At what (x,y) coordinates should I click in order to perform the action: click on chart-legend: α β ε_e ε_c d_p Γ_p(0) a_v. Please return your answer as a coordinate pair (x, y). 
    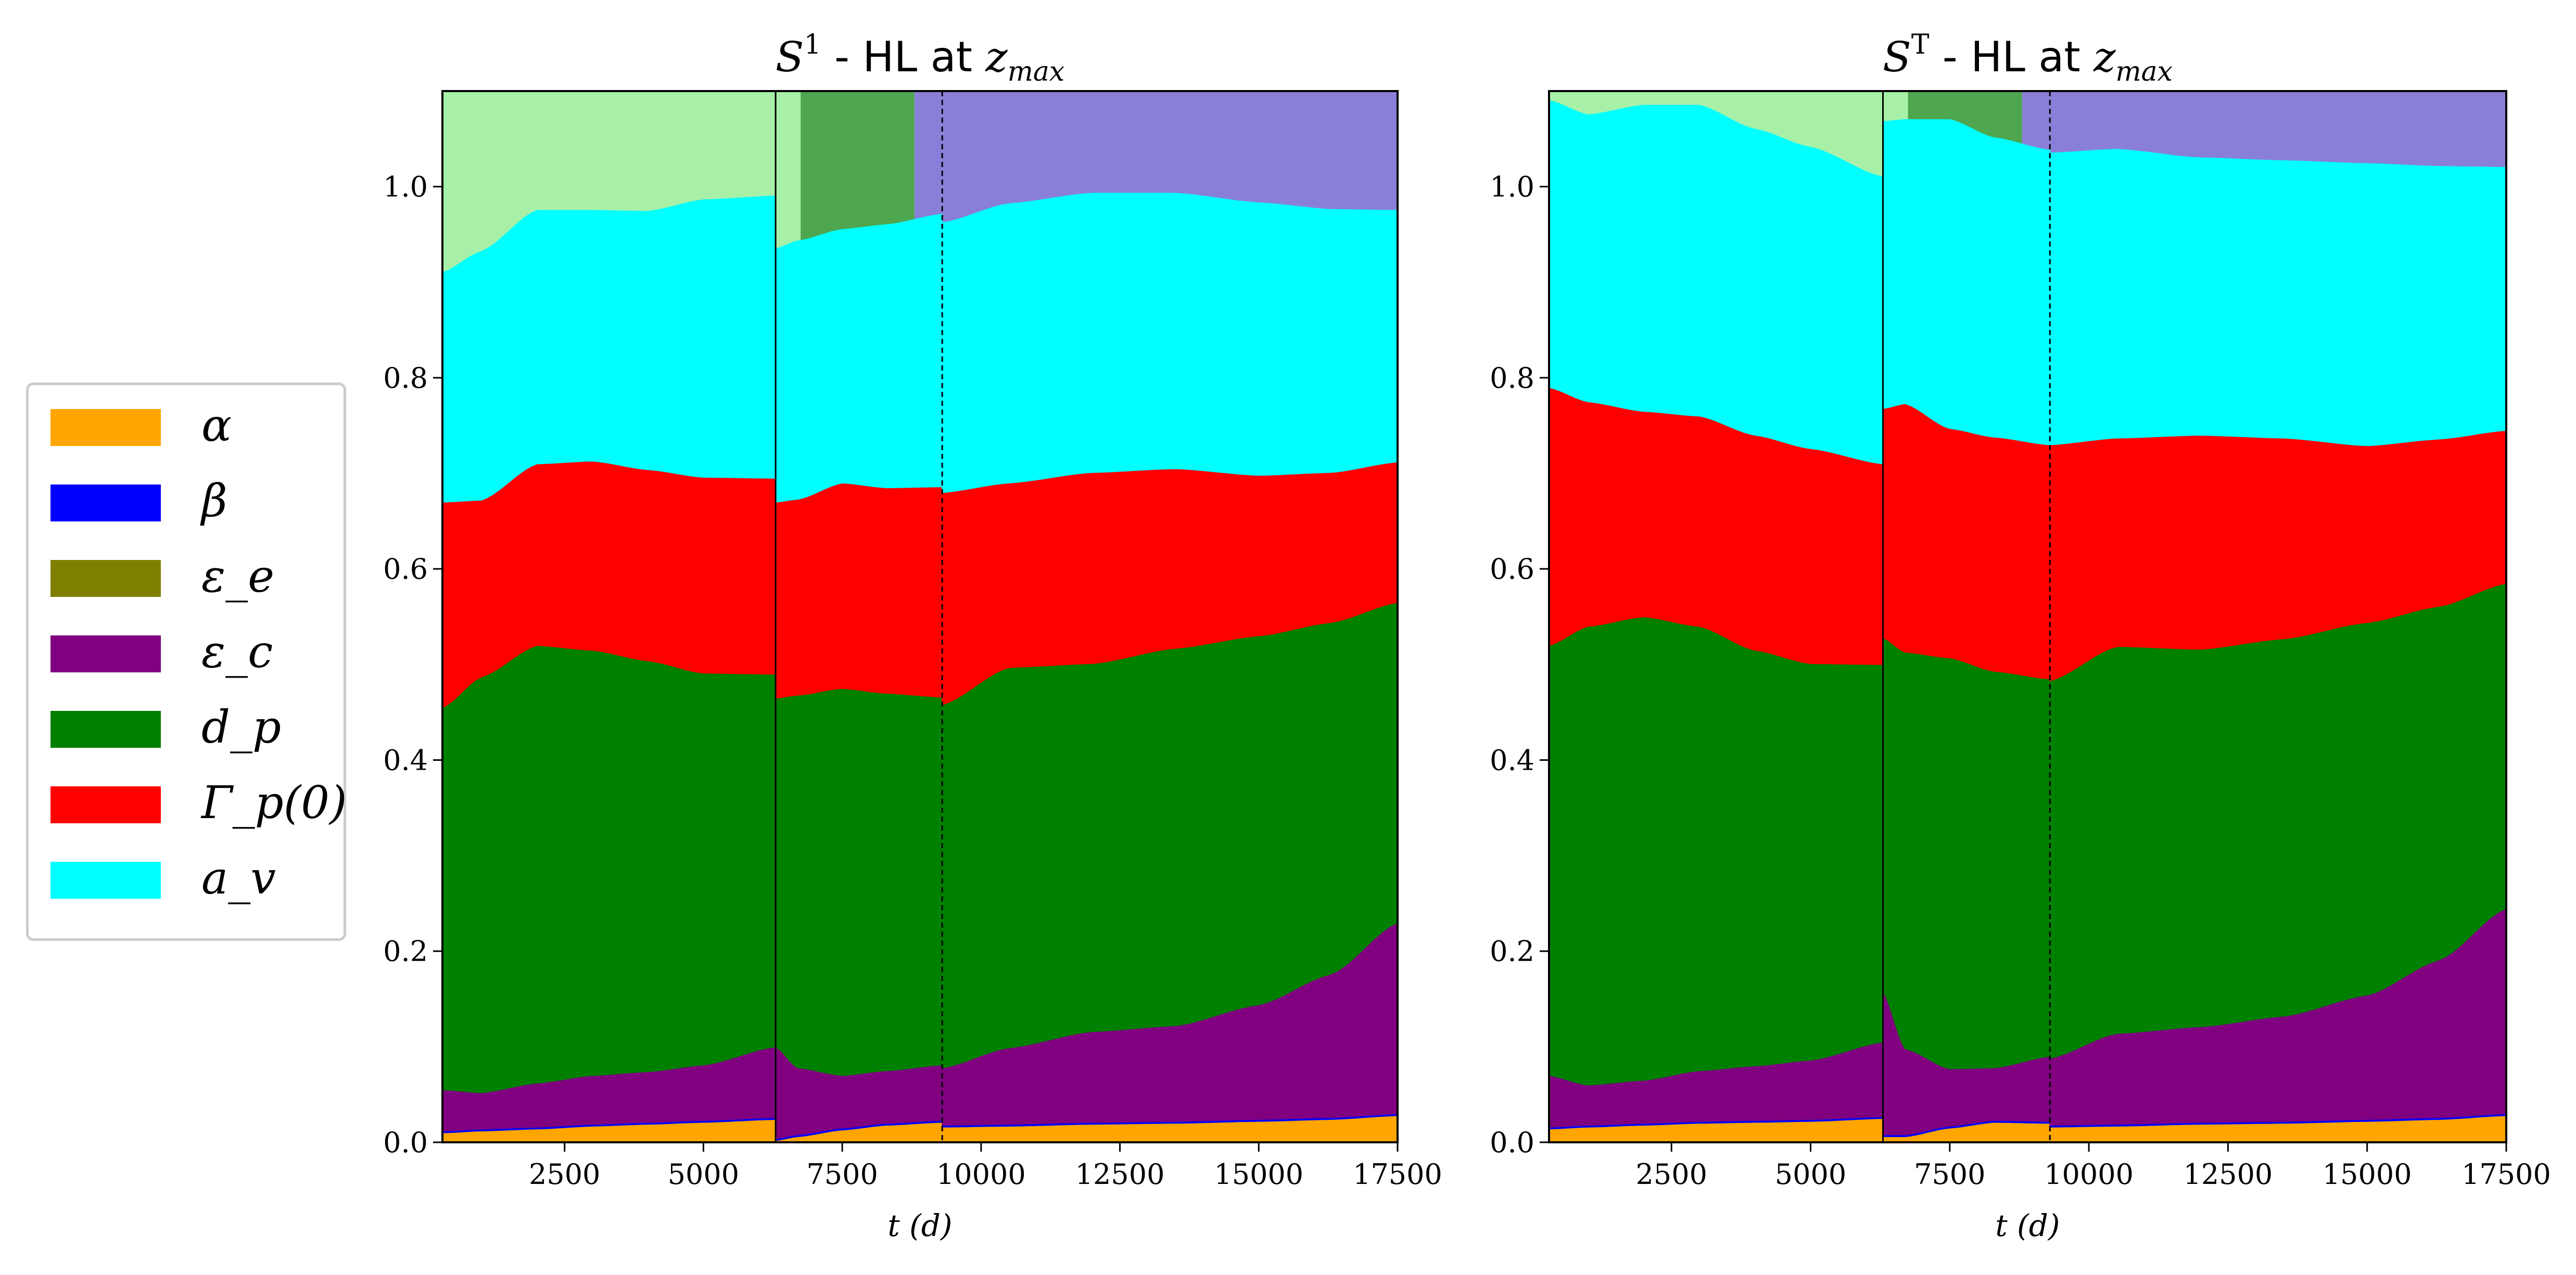
    Looking at the image, I should click on (186, 662).